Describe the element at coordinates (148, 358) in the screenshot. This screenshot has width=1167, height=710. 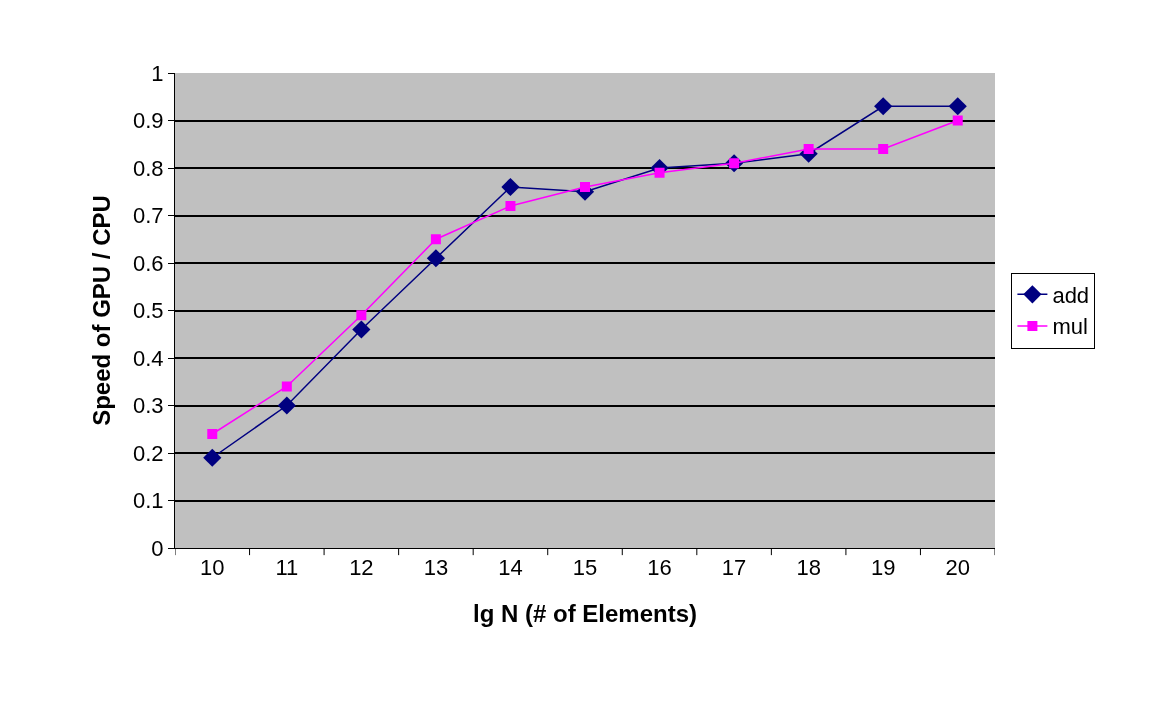
I see `y-tick-label: 0.4` at that location.